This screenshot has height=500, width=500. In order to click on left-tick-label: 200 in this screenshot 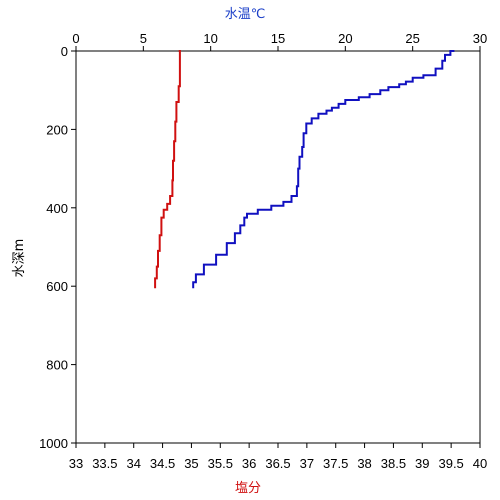, I will do `click(57, 129)`.